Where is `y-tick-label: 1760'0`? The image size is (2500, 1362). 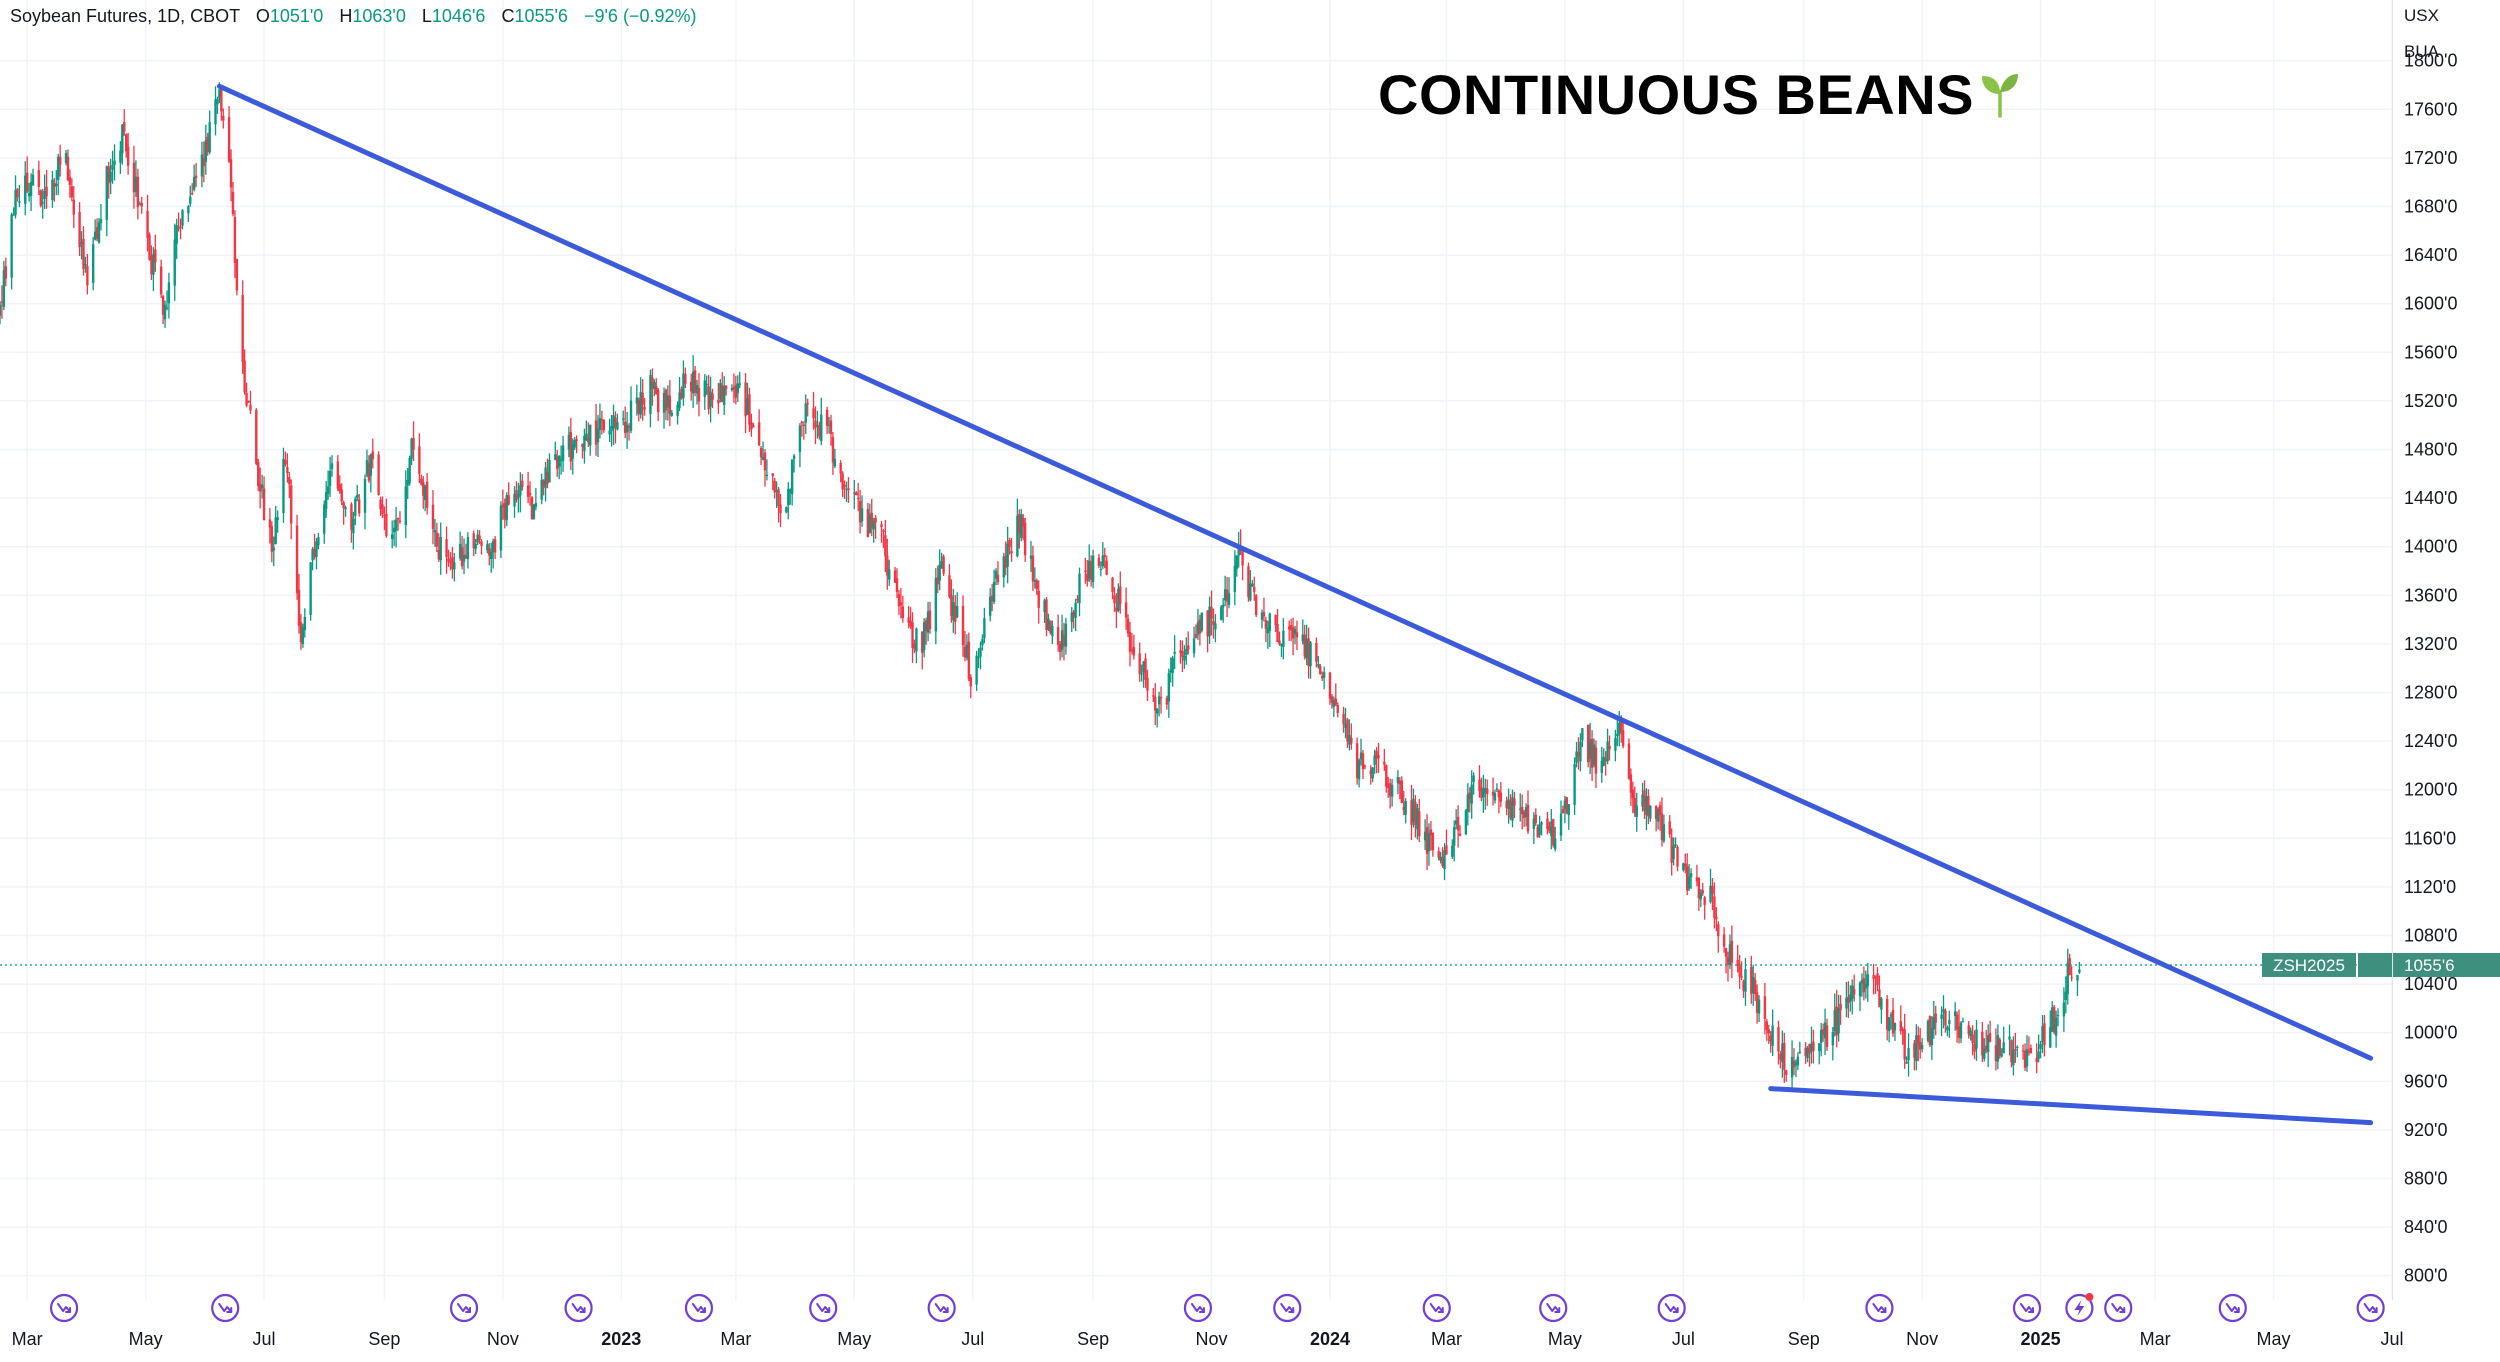 y-tick-label: 1760'0 is located at coordinates (2431, 109).